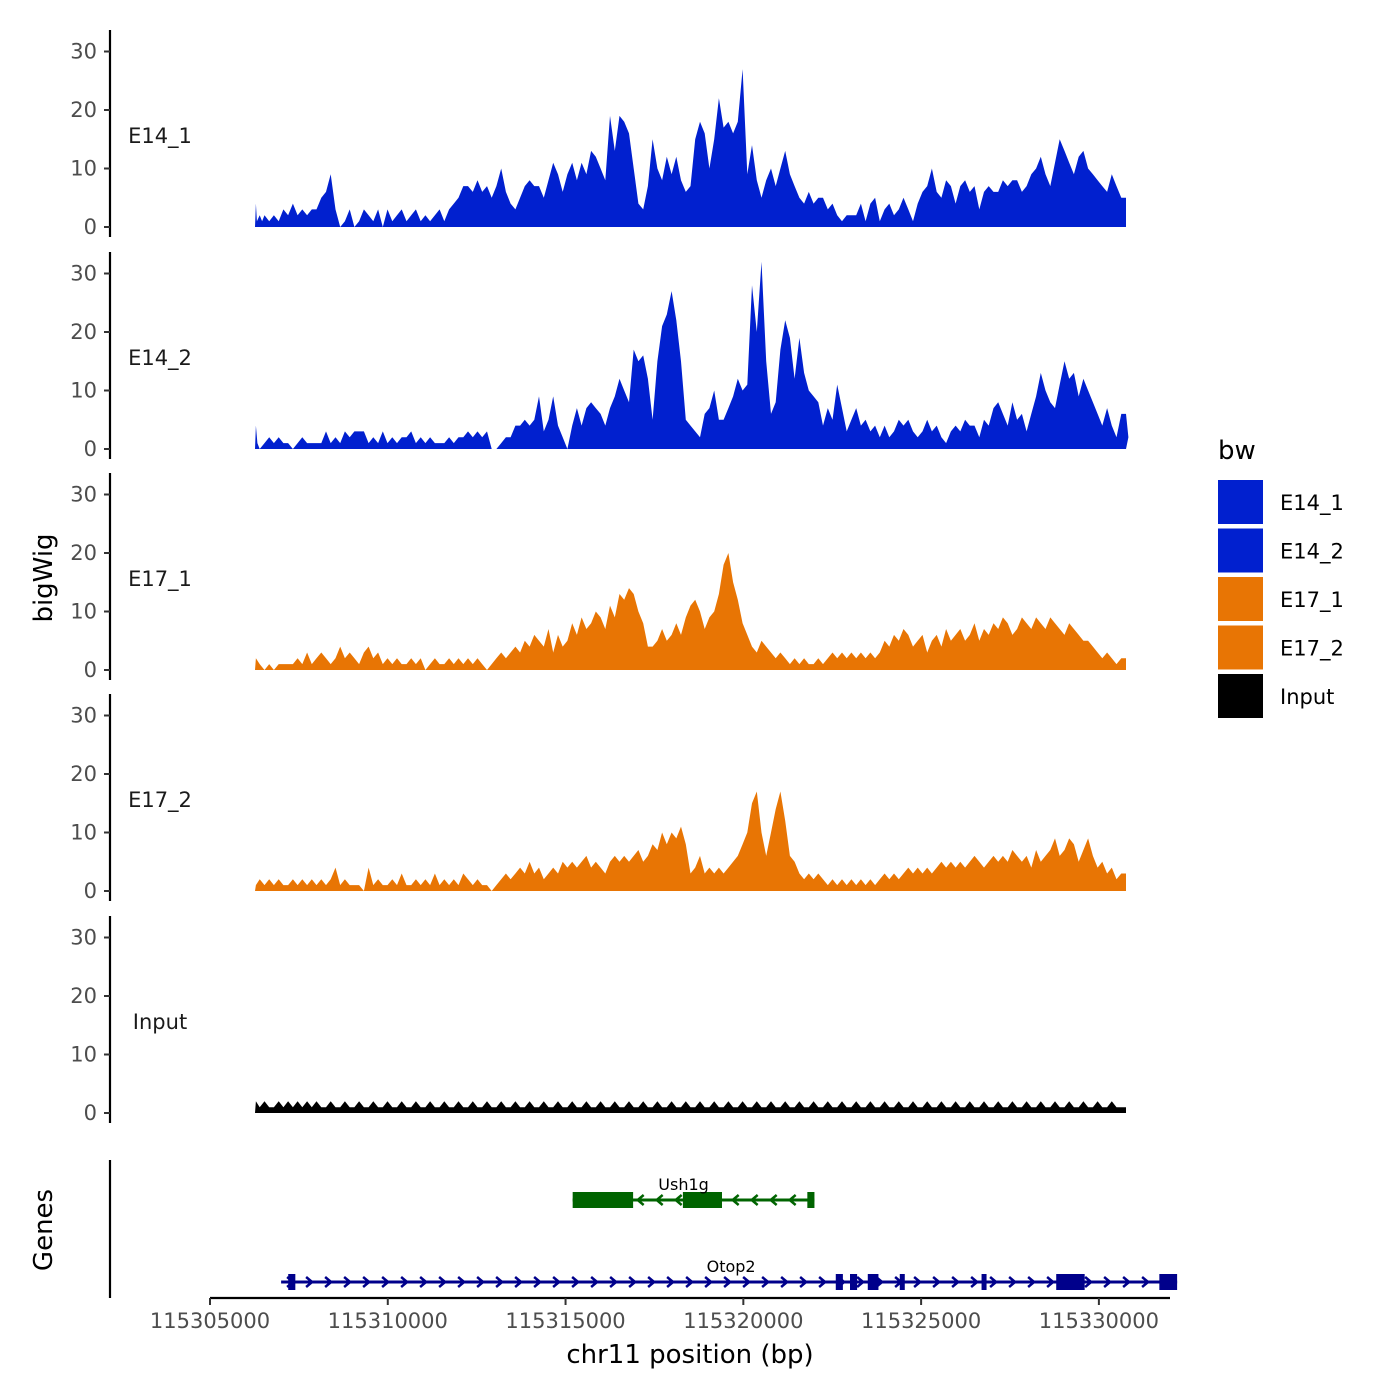  Describe the element at coordinates (1312, 503) in the screenshot. I see `legend-label: E14_1` at that location.